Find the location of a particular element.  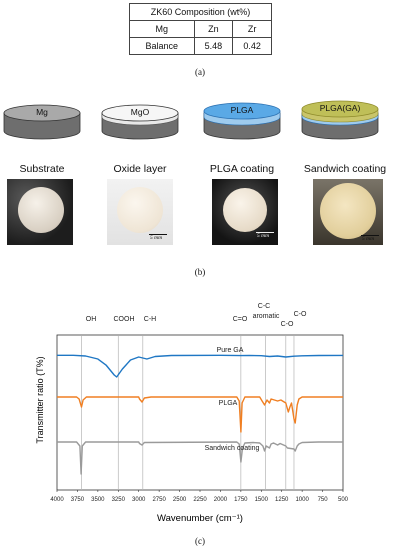

disk-label-plga-ga: PLGA(GA) is located at coordinates (340, 108).